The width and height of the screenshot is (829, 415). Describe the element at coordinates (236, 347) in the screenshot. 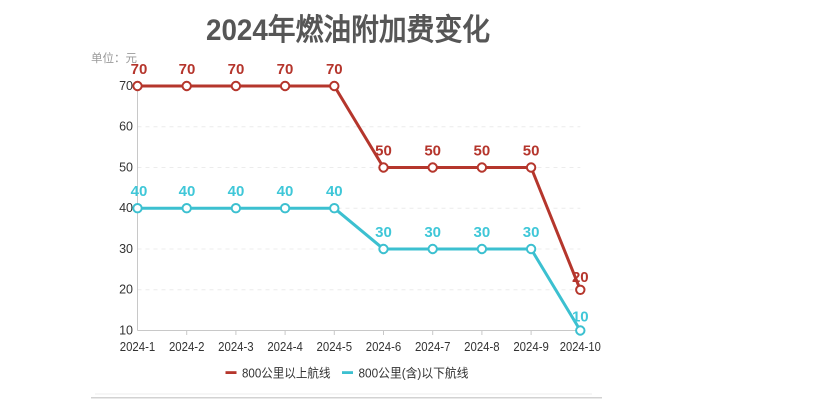

I see `svg-text: 2024-3` at that location.